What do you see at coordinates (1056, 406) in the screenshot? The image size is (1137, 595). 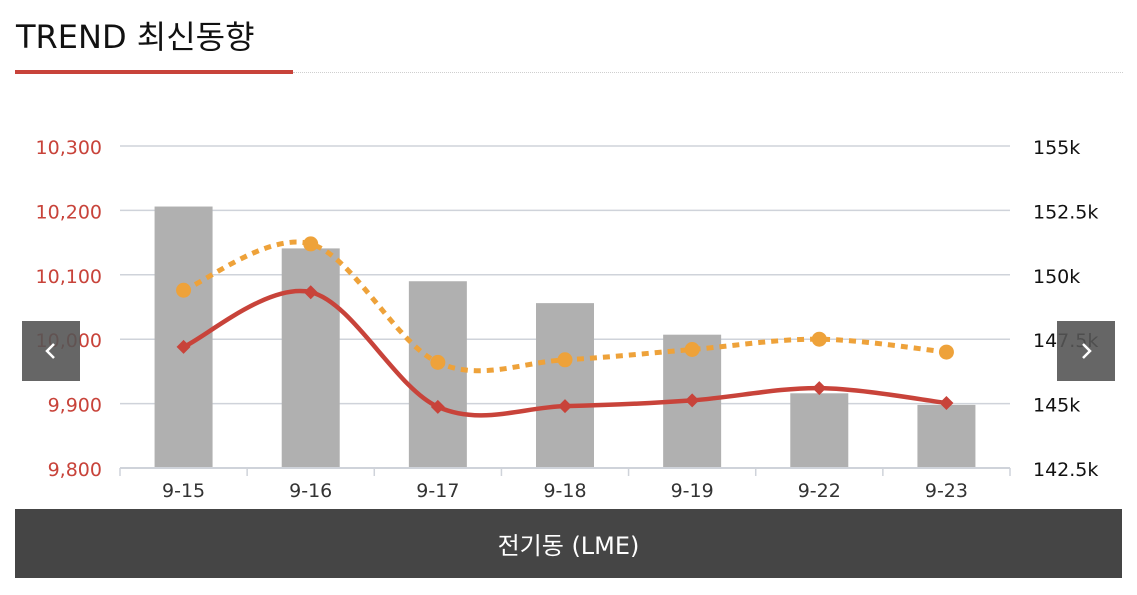 I see `right-axis-tick-label: 145k` at bounding box center [1056, 406].